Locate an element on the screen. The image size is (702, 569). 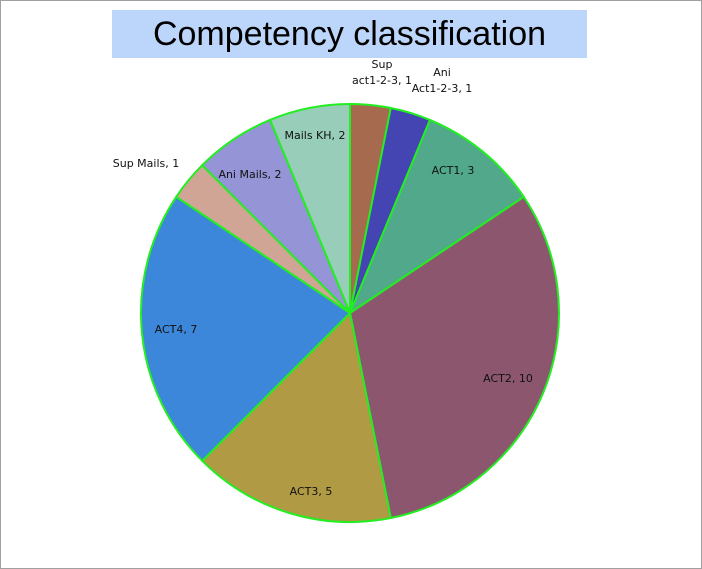
slice-label: ACT2, 10 is located at coordinates (508, 378).